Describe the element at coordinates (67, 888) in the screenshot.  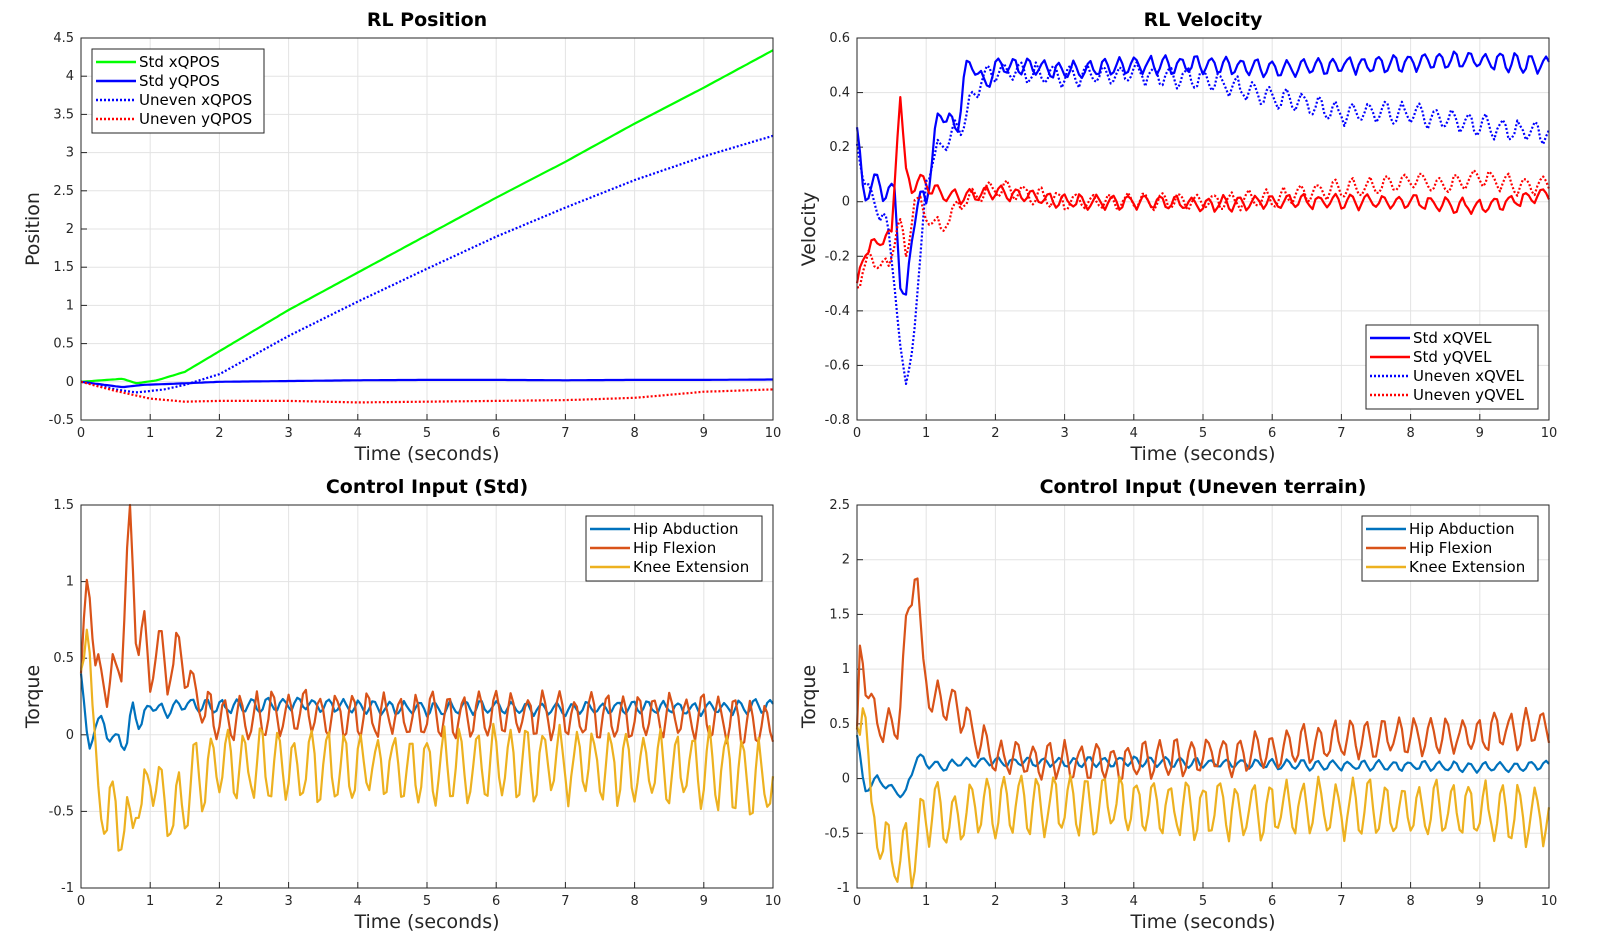
I see `y-tick-label: -1` at that location.